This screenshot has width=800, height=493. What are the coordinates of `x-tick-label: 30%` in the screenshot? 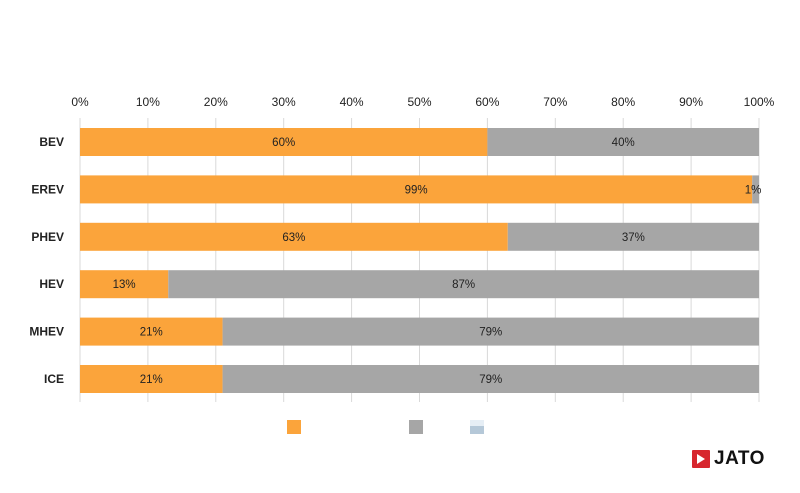 It's located at (284, 102).